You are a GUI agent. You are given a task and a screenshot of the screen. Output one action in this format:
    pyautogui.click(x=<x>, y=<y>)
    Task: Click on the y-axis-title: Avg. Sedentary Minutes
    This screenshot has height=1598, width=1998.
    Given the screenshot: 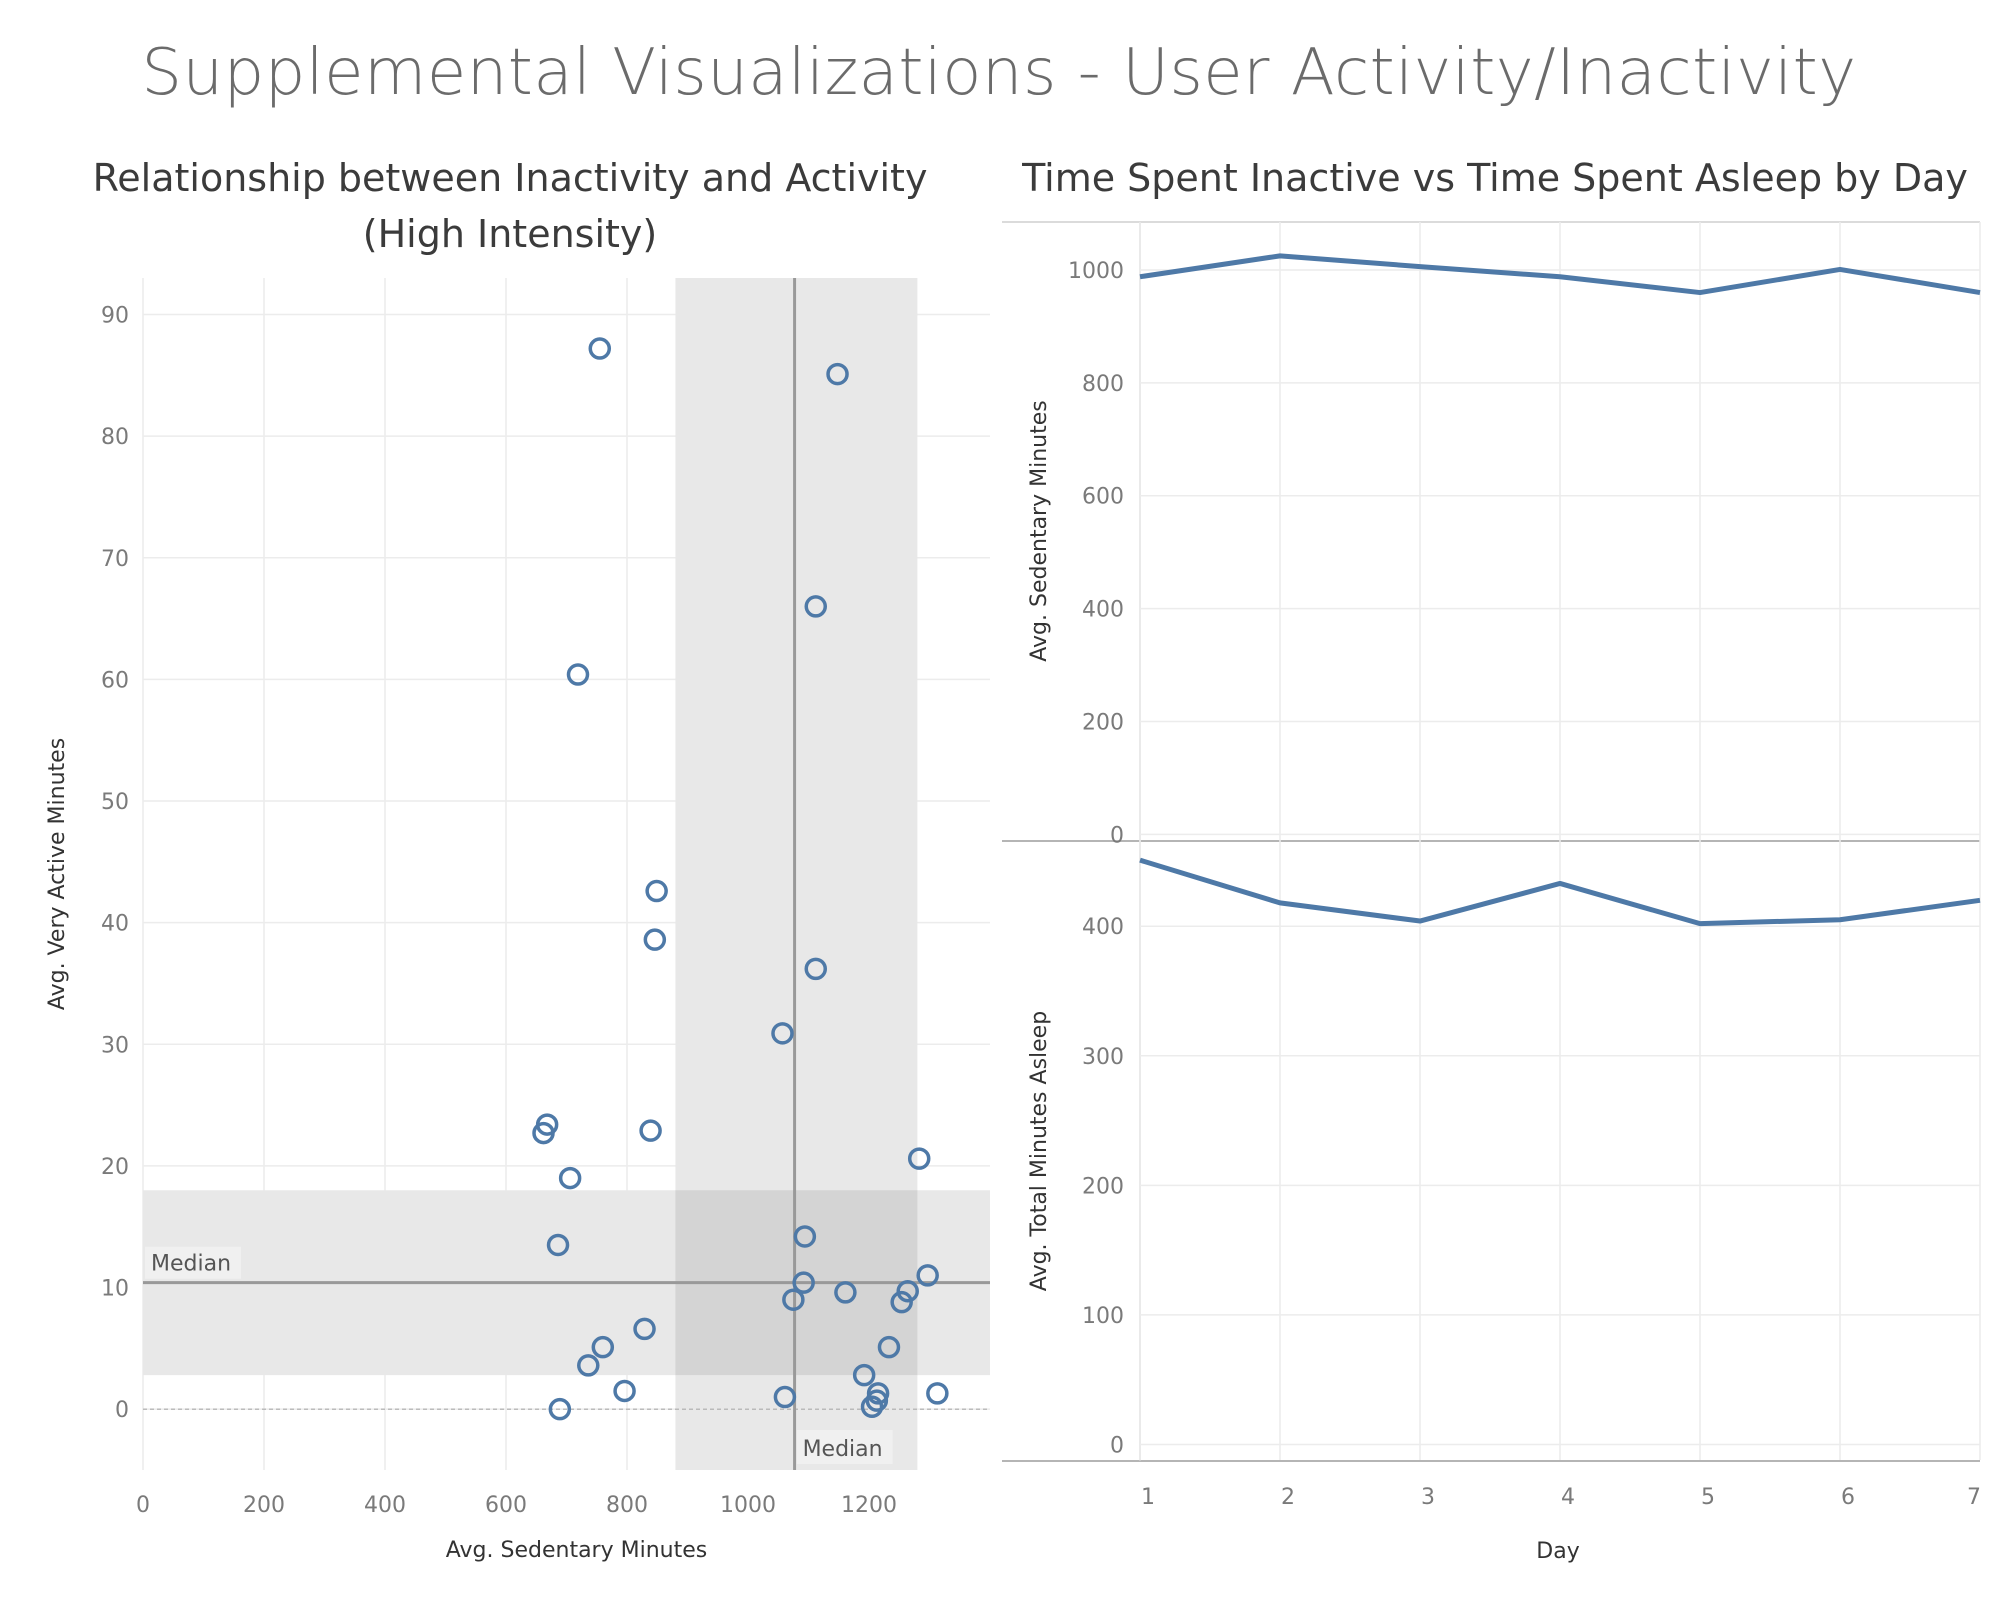 What is the action you would take?
    pyautogui.click(x=1039, y=530)
    